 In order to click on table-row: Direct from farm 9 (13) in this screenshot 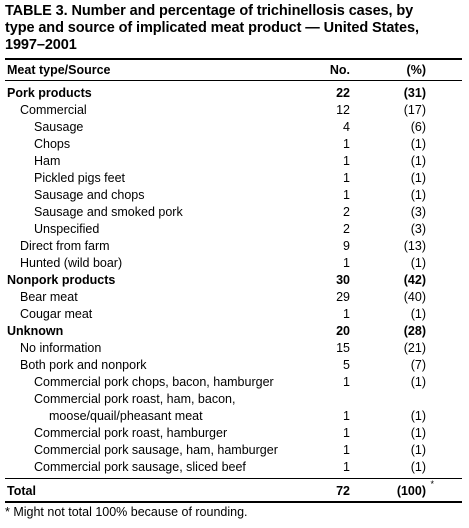, I will do `click(233, 245)`.